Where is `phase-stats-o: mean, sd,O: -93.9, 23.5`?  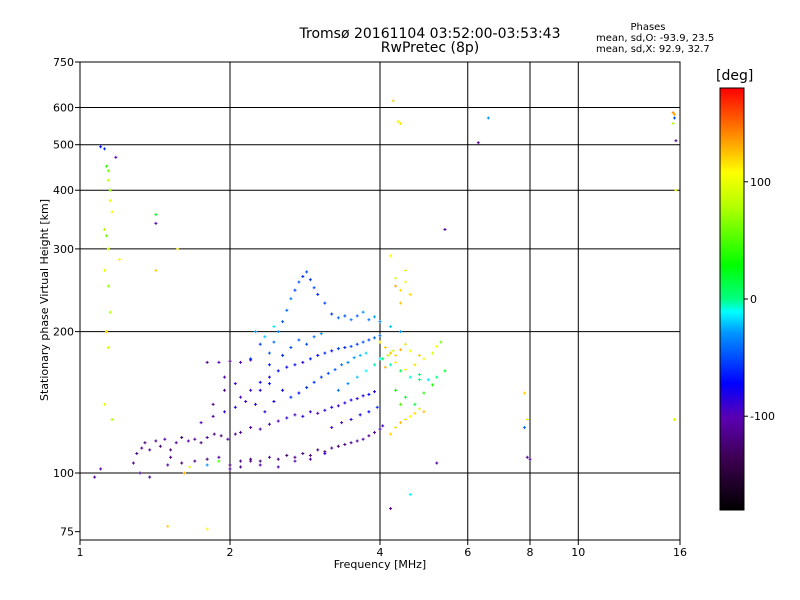 phase-stats-o: mean, sd,O: -93.9, 23.5 is located at coordinates (655, 38).